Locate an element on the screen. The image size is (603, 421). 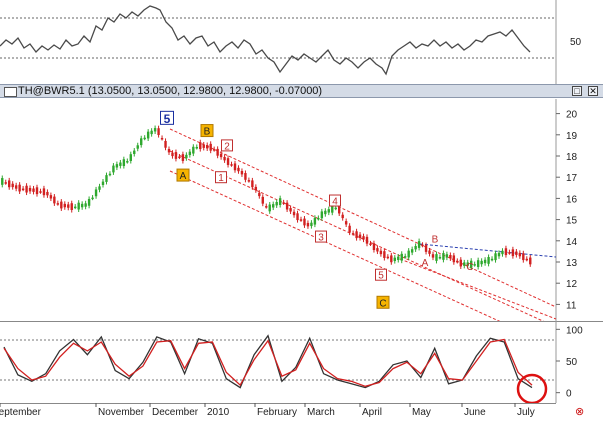
close-button: ✕ is located at coordinates (593, 91).